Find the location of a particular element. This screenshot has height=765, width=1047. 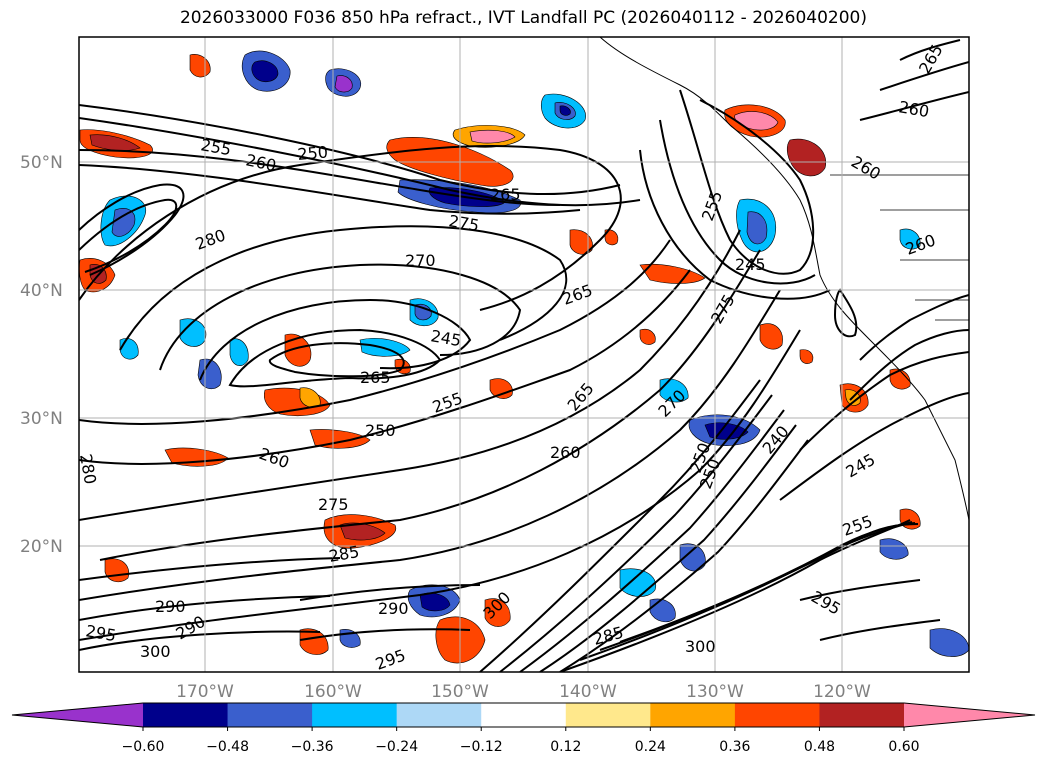

colorbar-label: −0.24 is located at coordinates (396, 747).